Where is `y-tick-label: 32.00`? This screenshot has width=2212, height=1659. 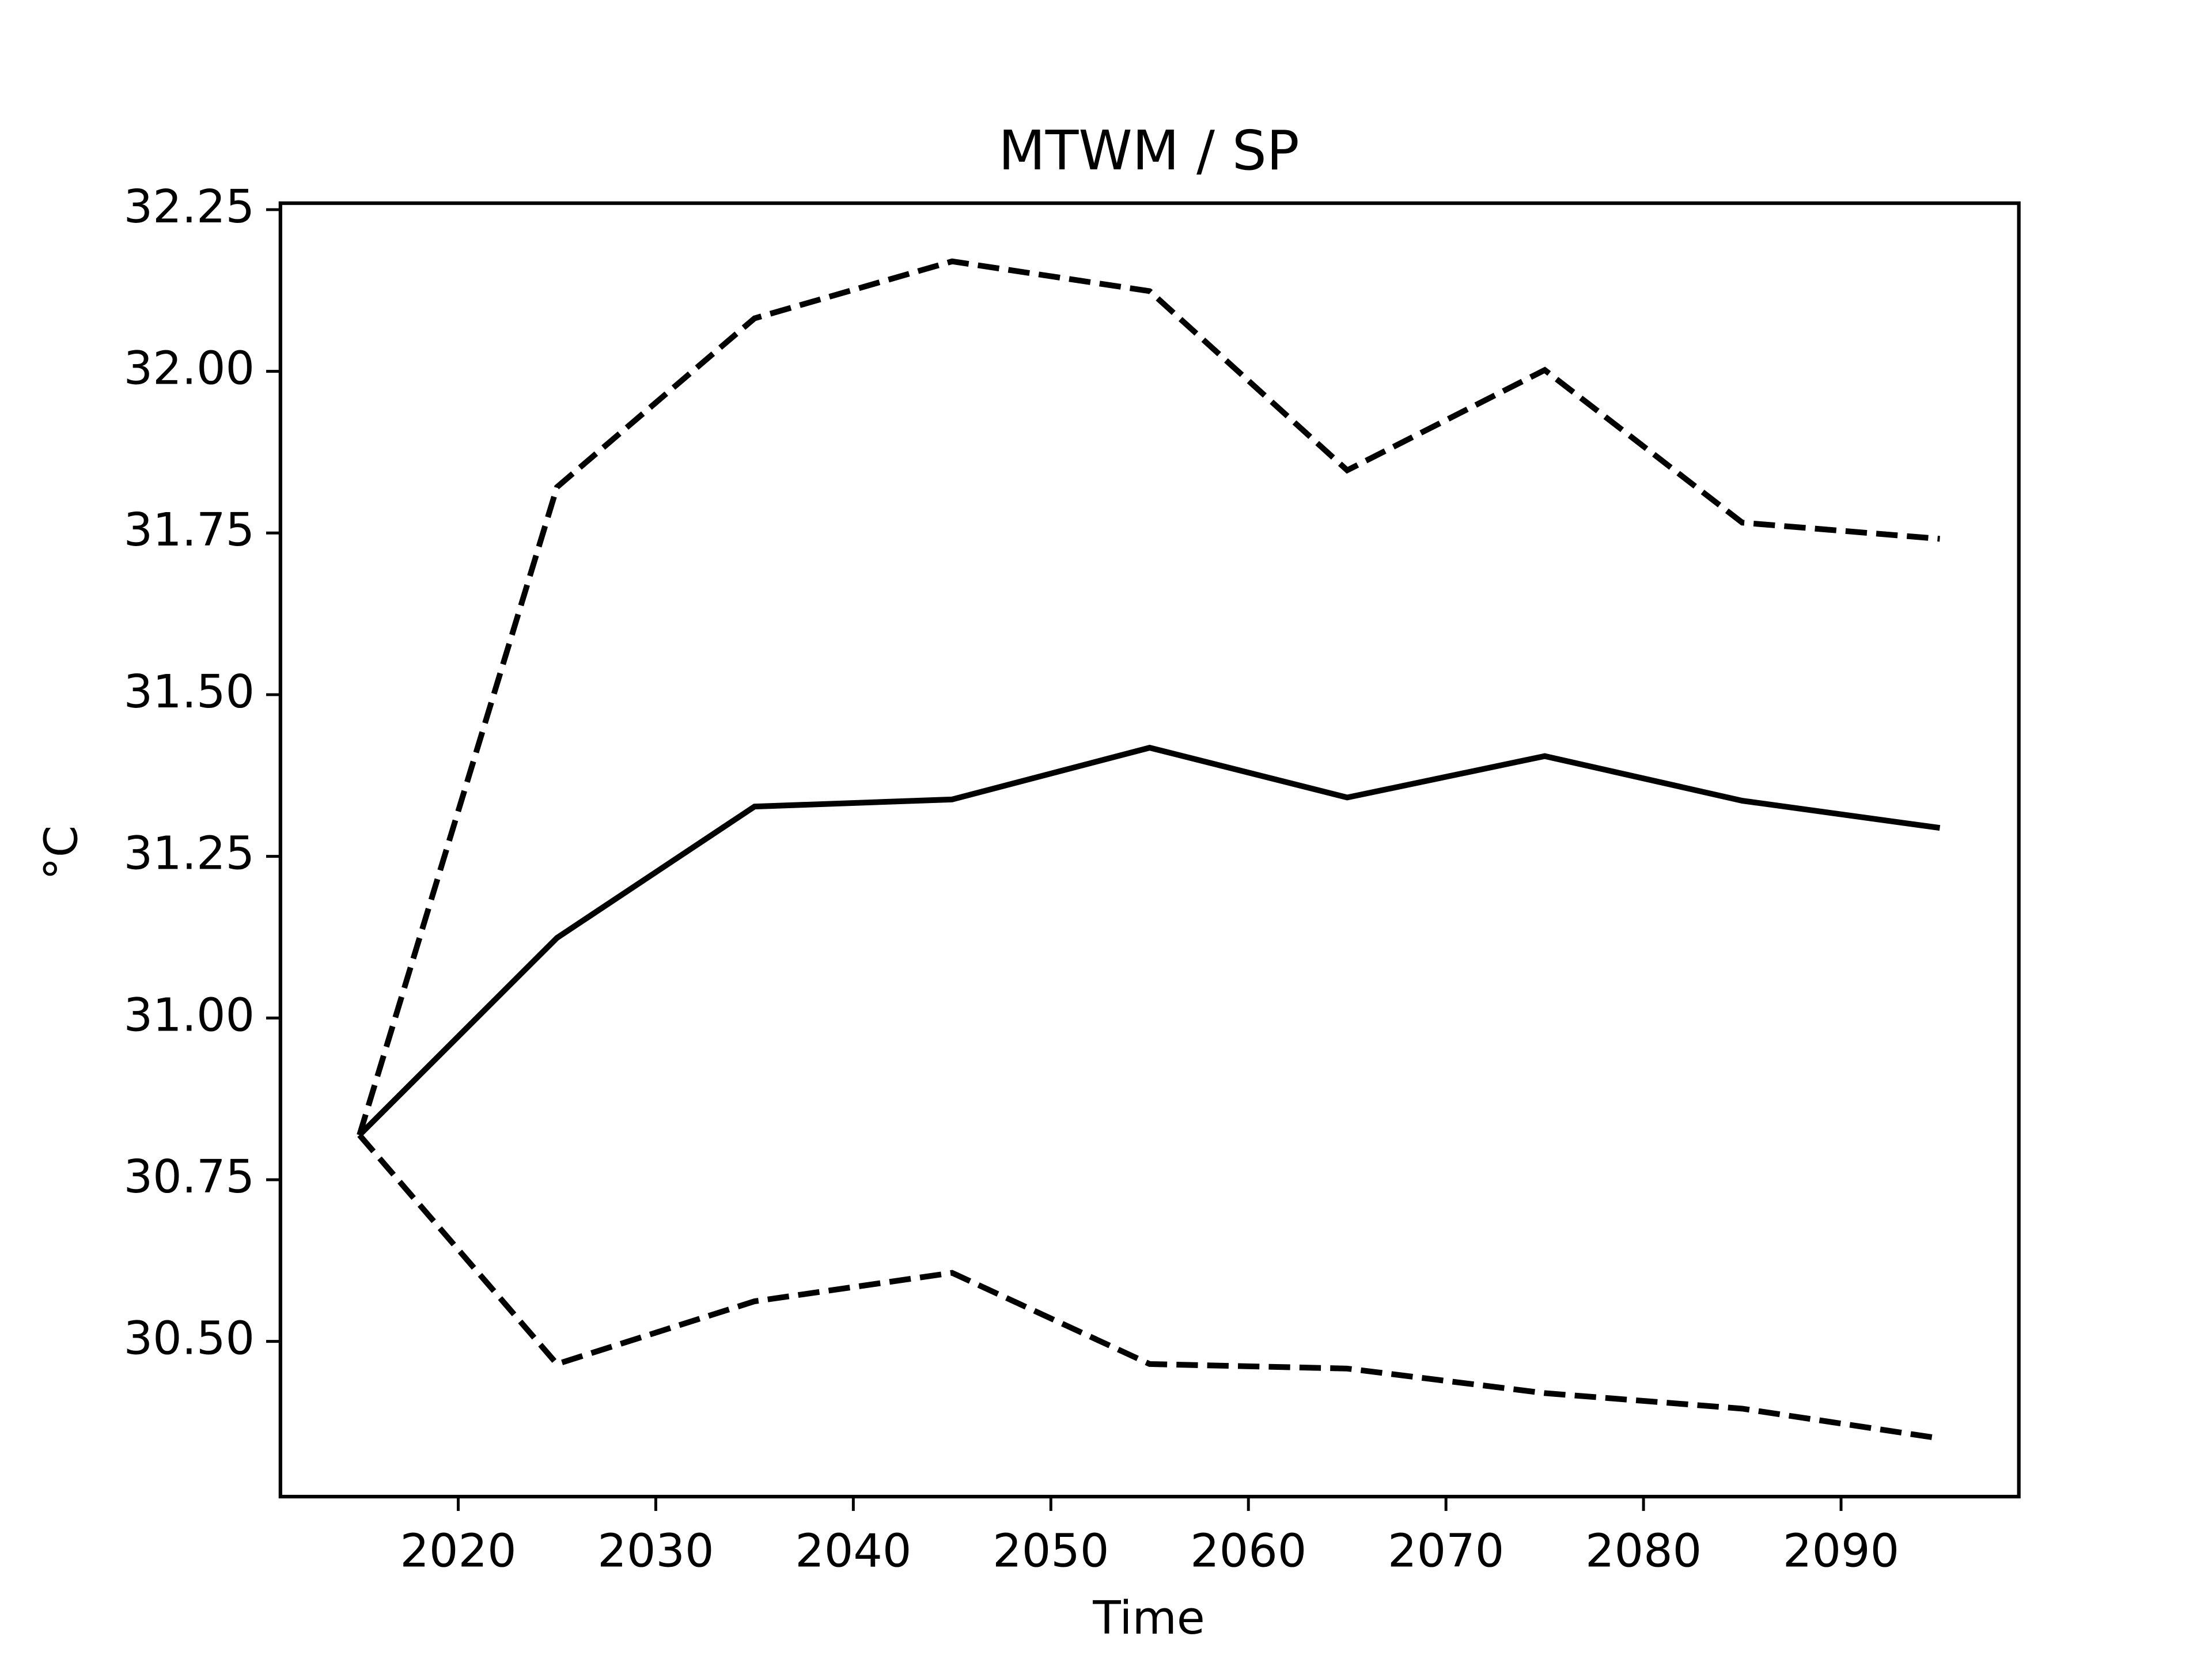 y-tick-label: 32.00 is located at coordinates (189, 368).